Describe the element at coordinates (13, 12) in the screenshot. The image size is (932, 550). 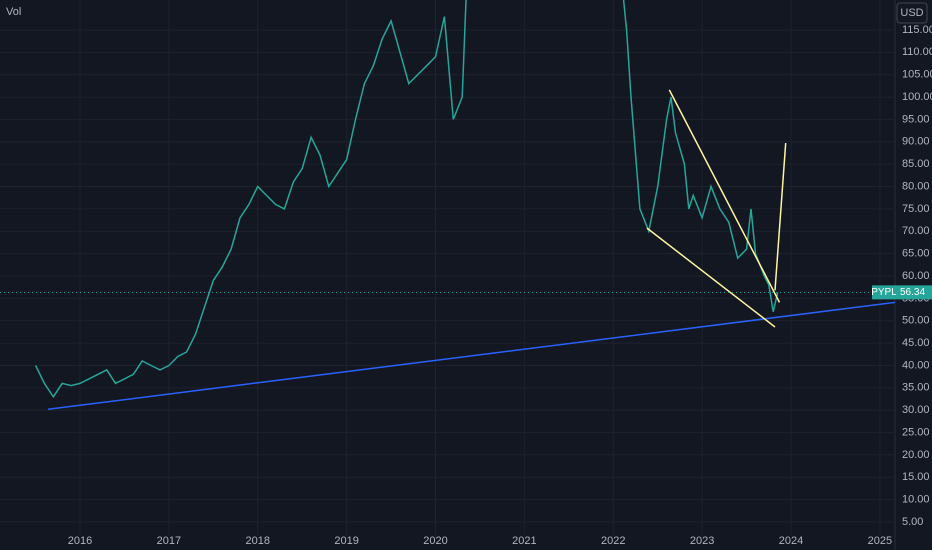
I see `volume-label: Vol` at that location.